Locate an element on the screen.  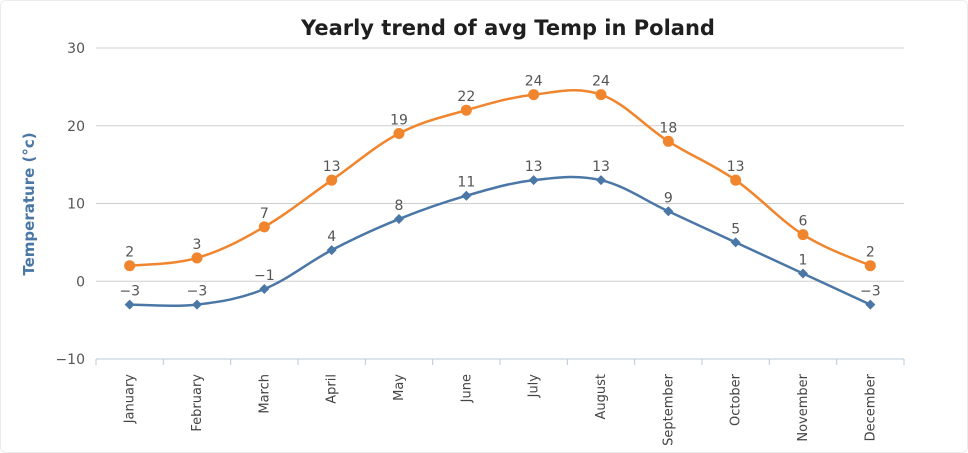
x-tick-label: February is located at coordinates (197, 403).